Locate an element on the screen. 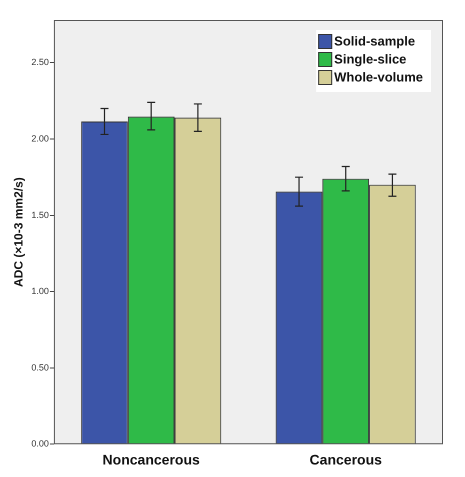  y-tick-label: 0.50 is located at coordinates (40, 367).